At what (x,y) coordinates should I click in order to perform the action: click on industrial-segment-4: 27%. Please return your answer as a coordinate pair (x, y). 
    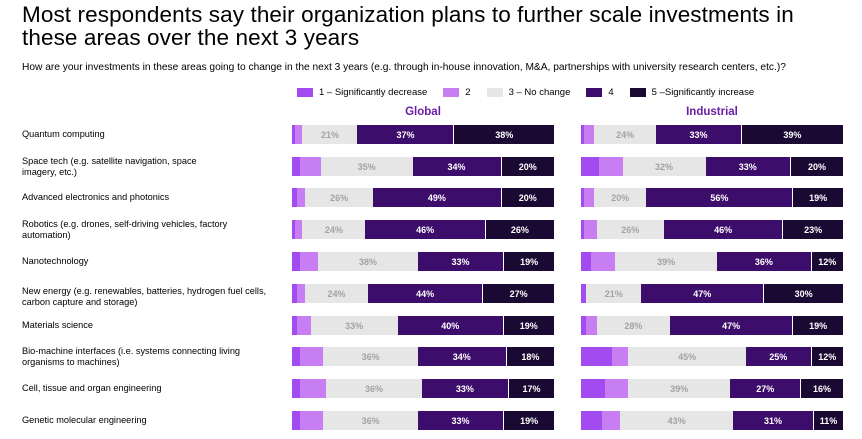
    Looking at the image, I should click on (766, 388).